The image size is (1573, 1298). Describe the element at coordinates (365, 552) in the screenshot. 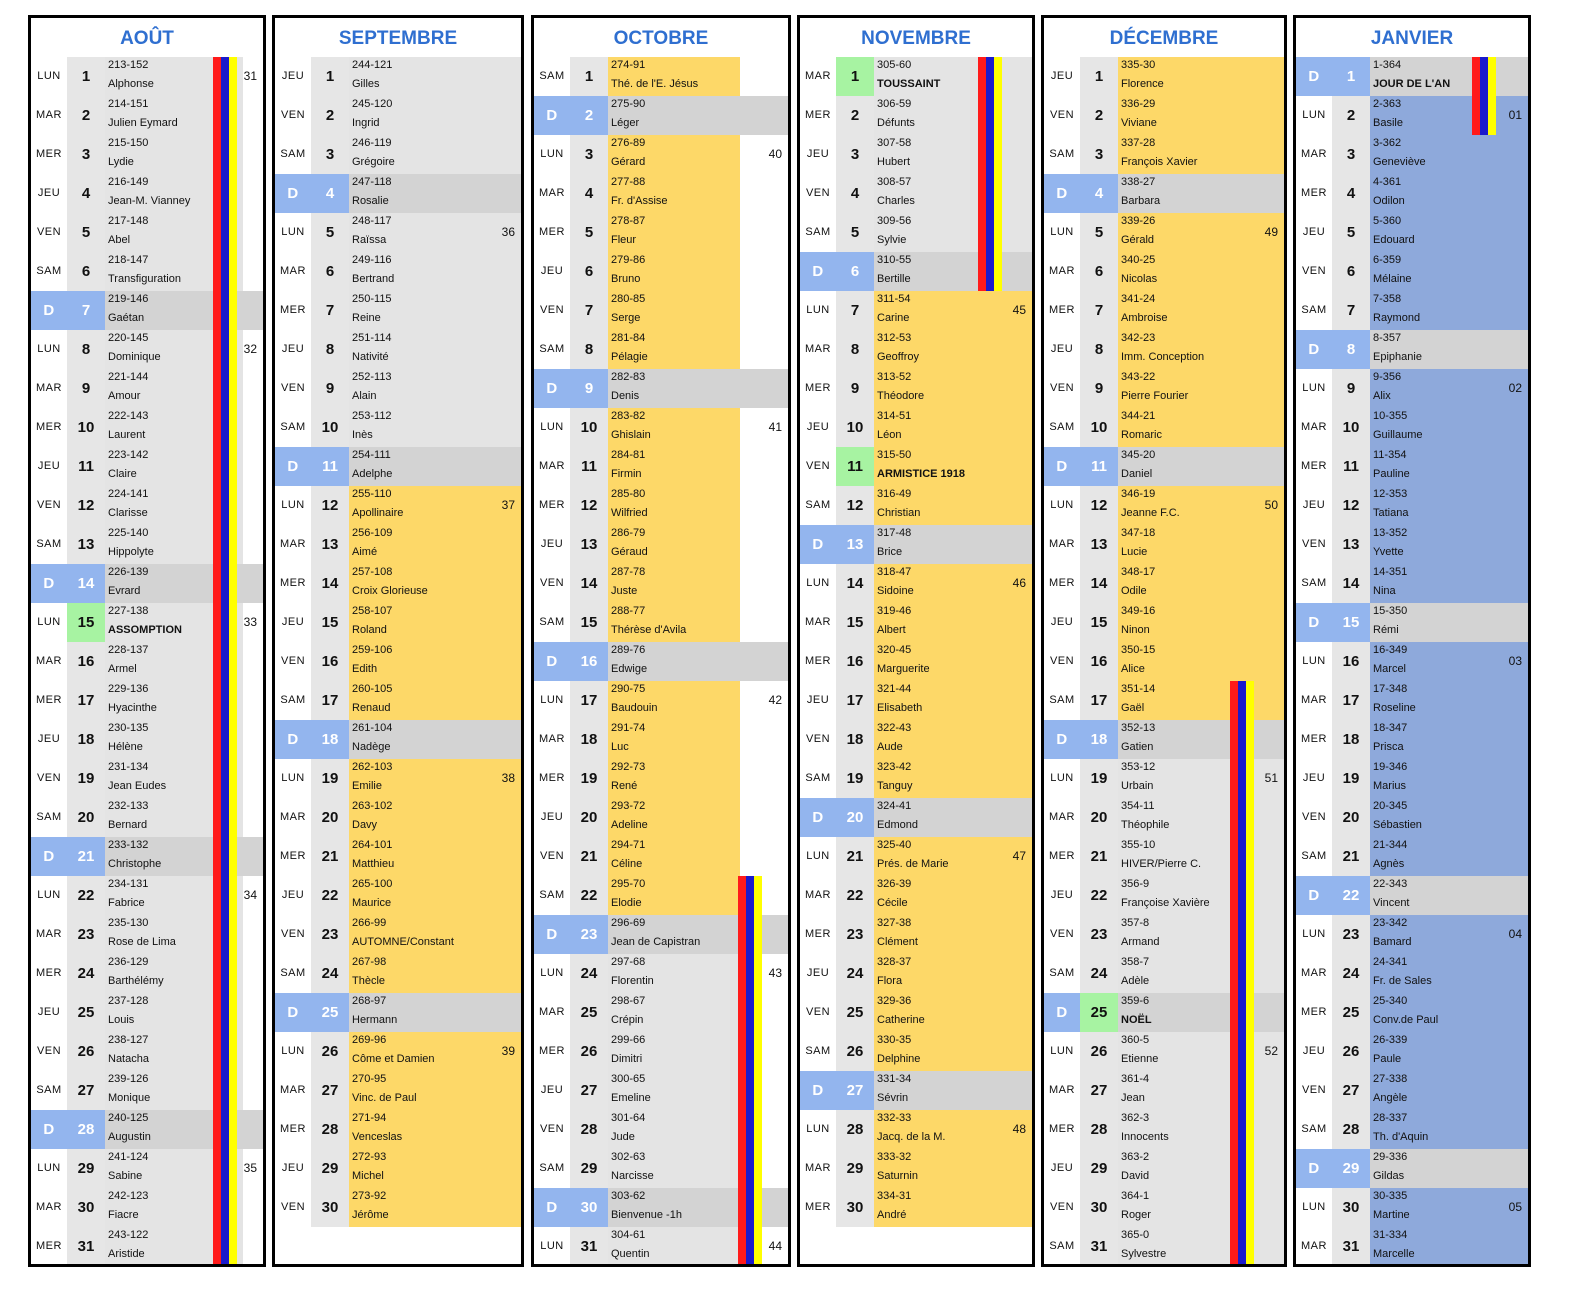

I see `saint-name: Aimé` at that location.